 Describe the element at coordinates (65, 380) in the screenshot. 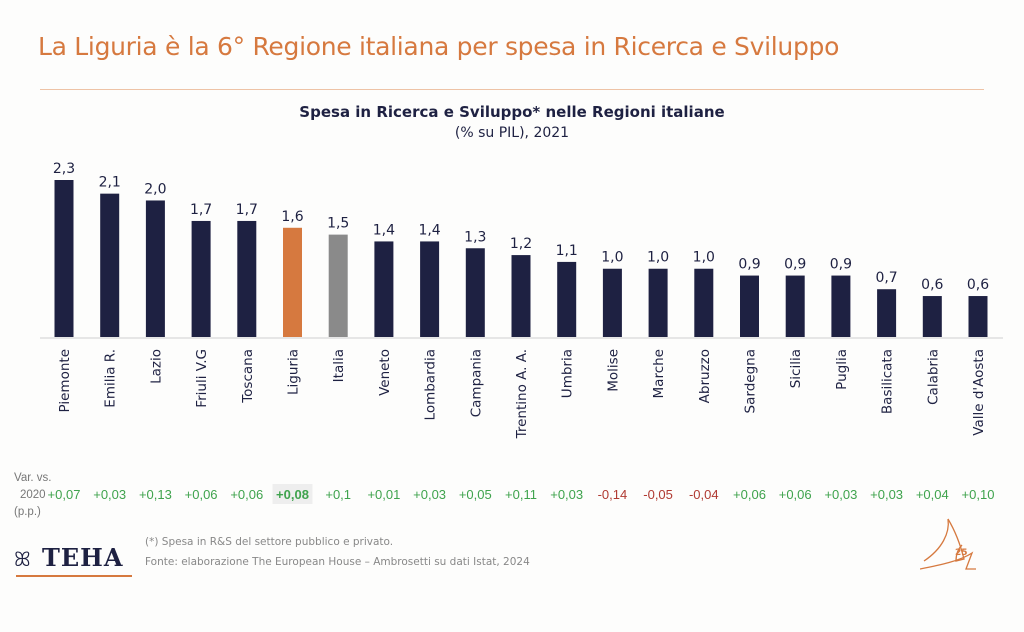

I see `category-label: Piemonte` at that location.